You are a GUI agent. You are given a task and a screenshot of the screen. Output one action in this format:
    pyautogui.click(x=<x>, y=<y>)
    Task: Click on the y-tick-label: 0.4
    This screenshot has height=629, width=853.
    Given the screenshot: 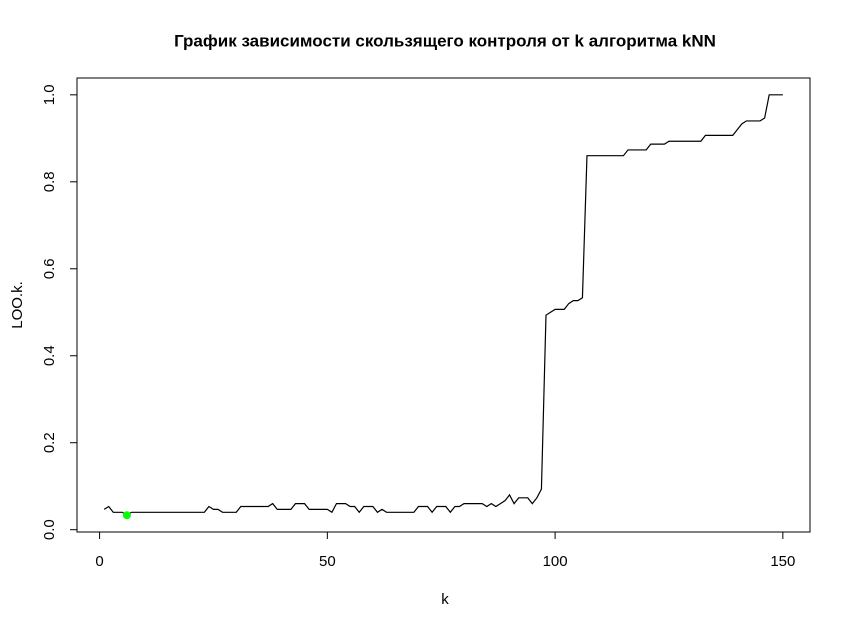 What is the action you would take?
    pyautogui.click(x=49, y=355)
    